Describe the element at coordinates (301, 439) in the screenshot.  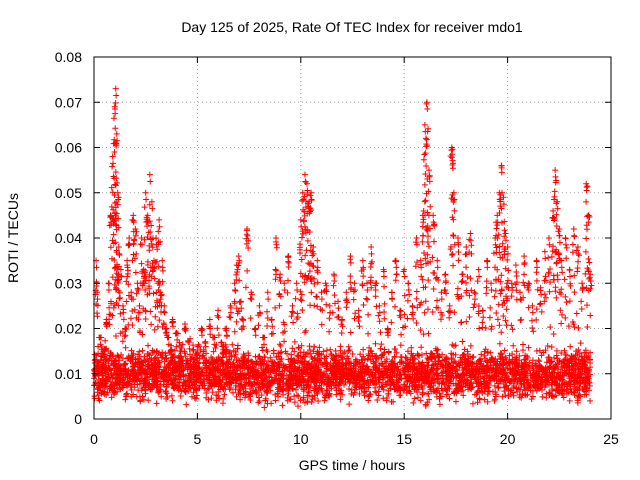
I see `x-tick-label: 10` at that location.